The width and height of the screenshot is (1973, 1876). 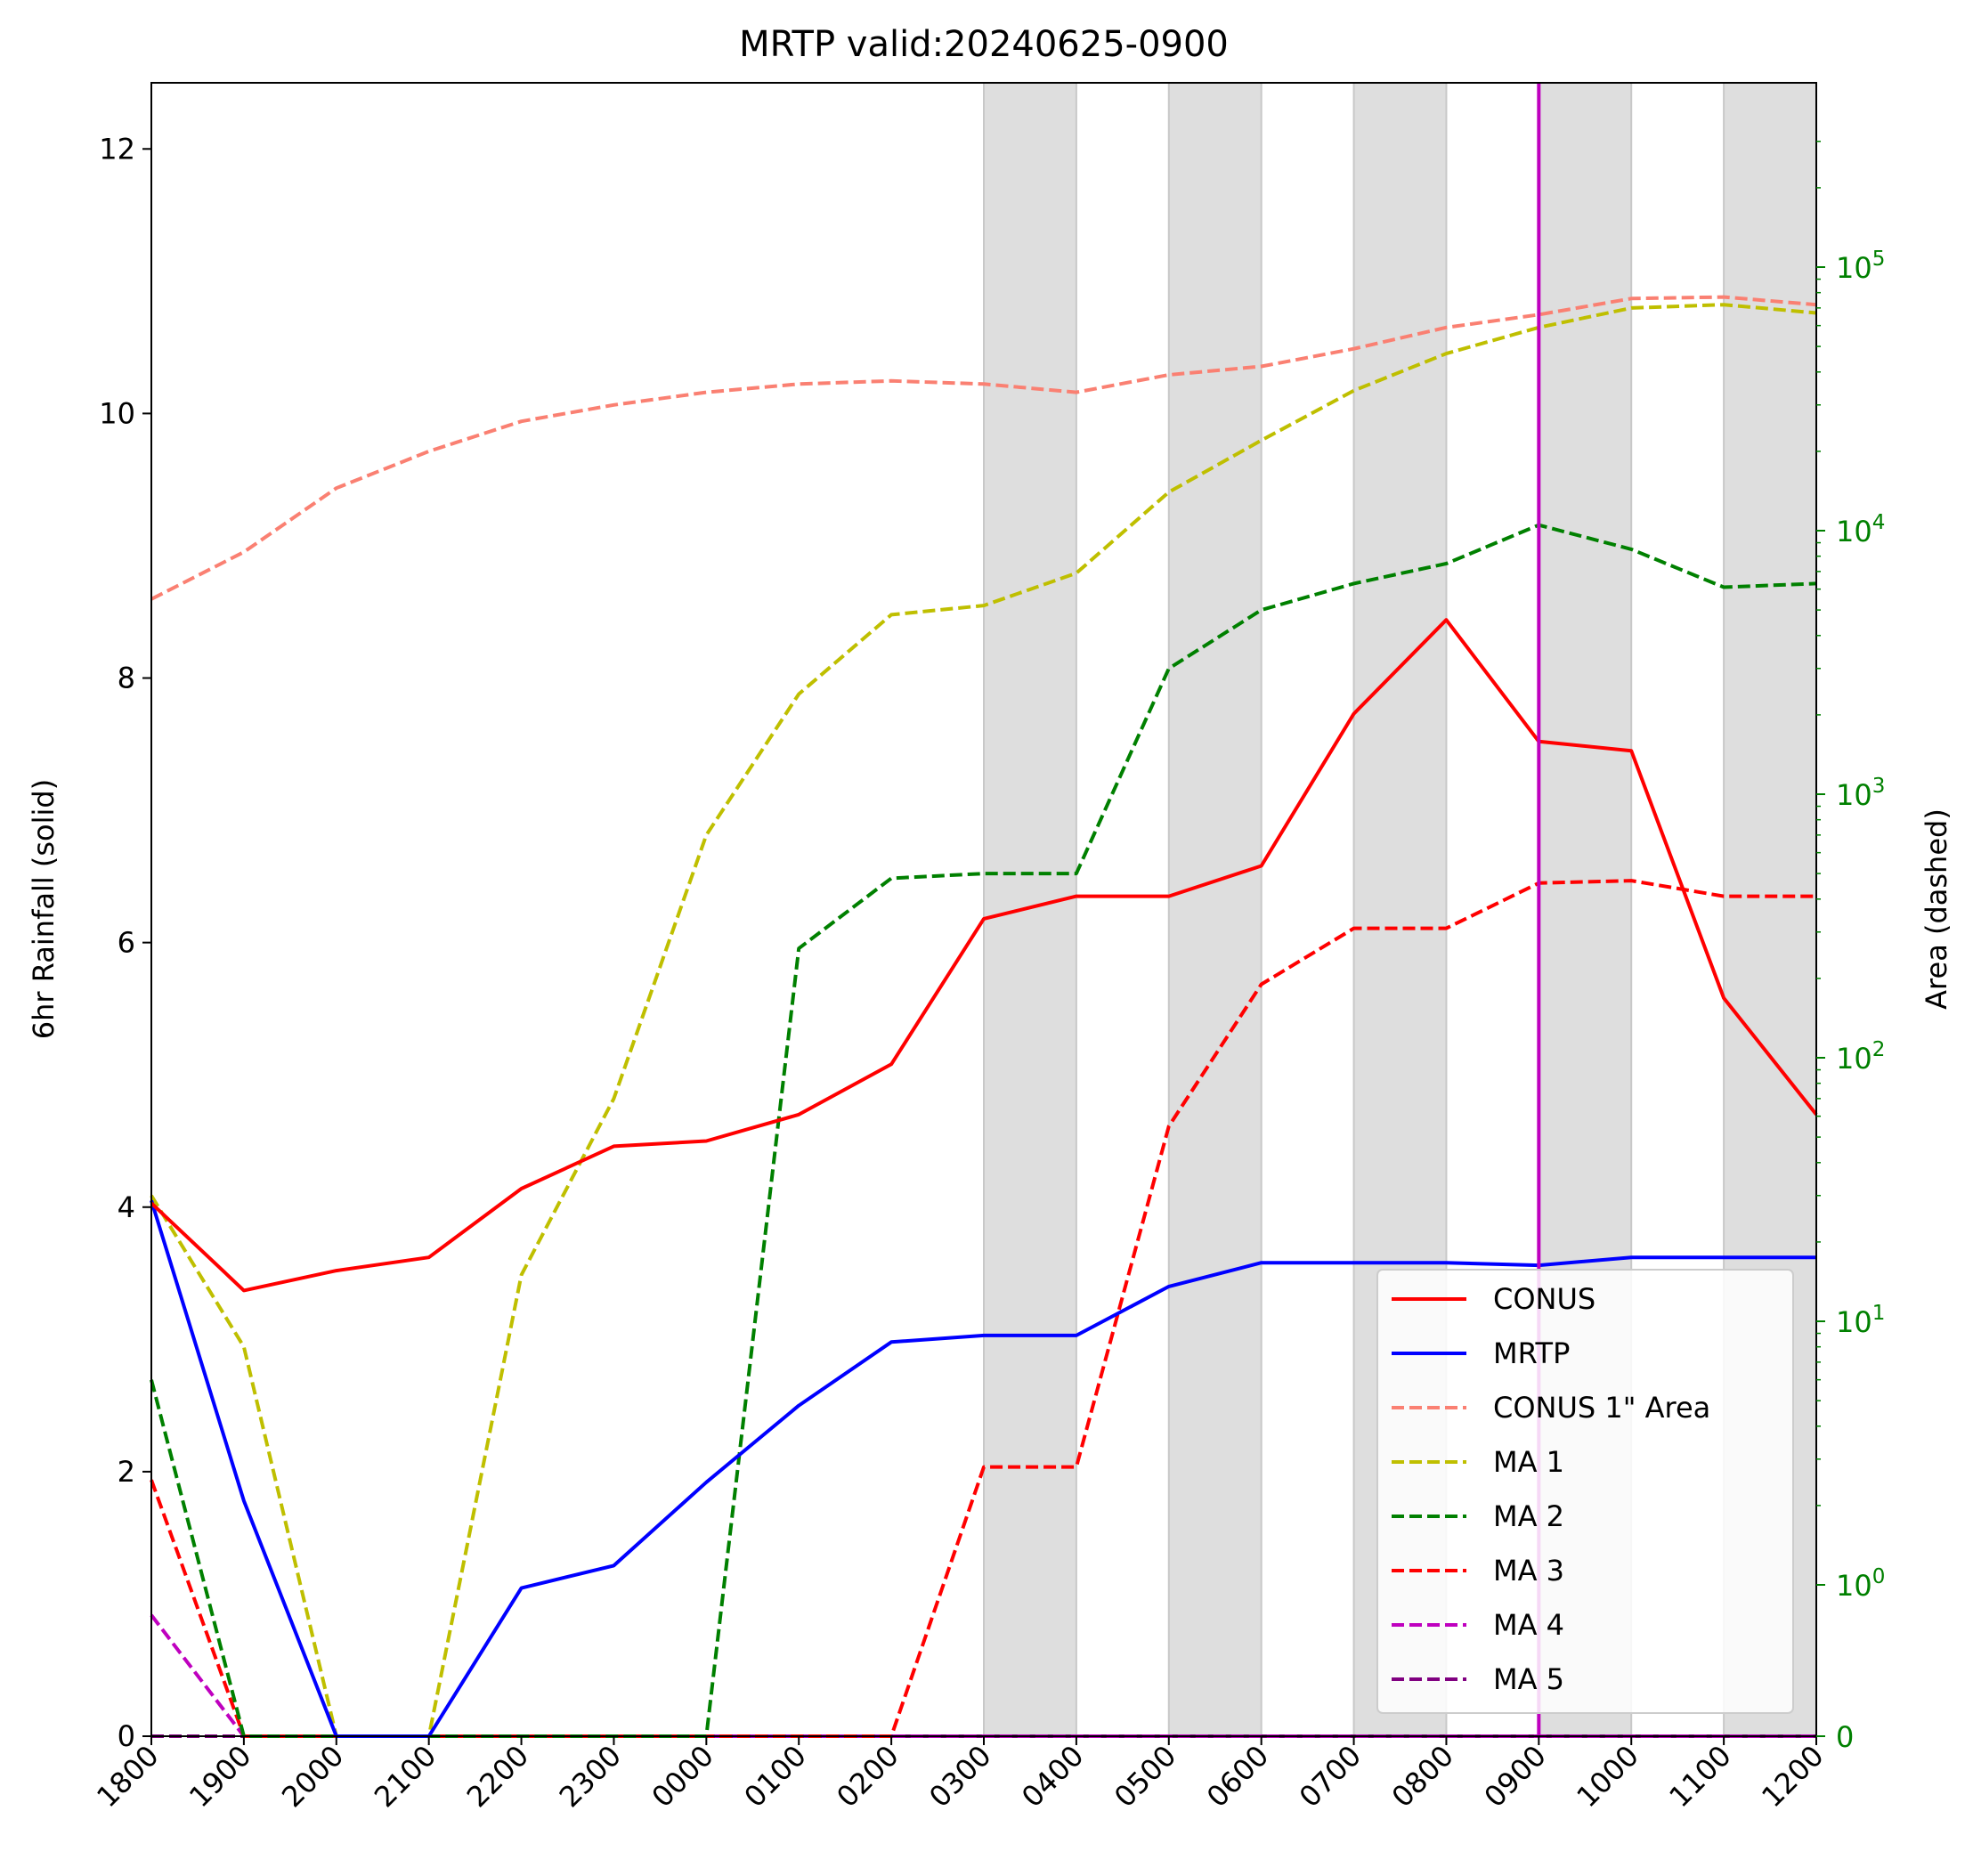 I want to click on legend-label: MA 3, so click(x=1528, y=1571).